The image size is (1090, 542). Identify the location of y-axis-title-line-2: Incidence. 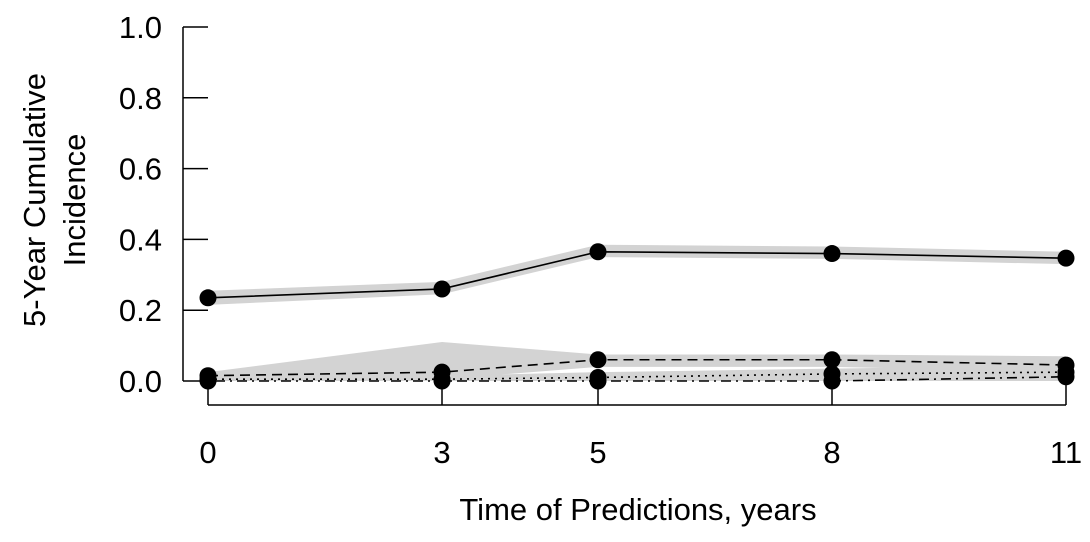
(74, 200).